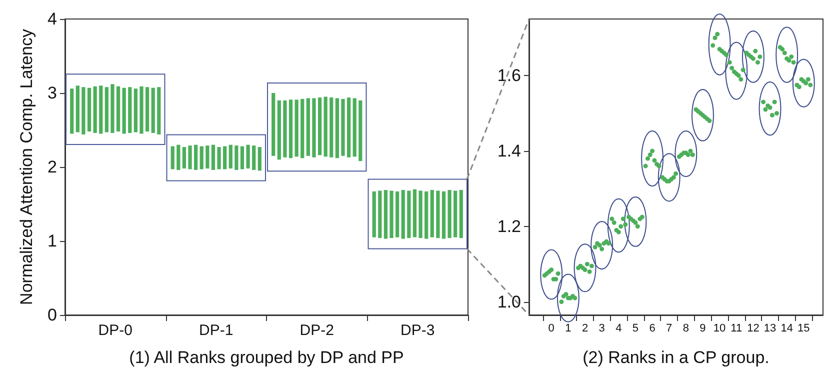 Image resolution: width=830 pixels, height=371 pixels. Describe the element at coordinates (786, 328) in the screenshot. I see `x-tick-label: 14` at that location.